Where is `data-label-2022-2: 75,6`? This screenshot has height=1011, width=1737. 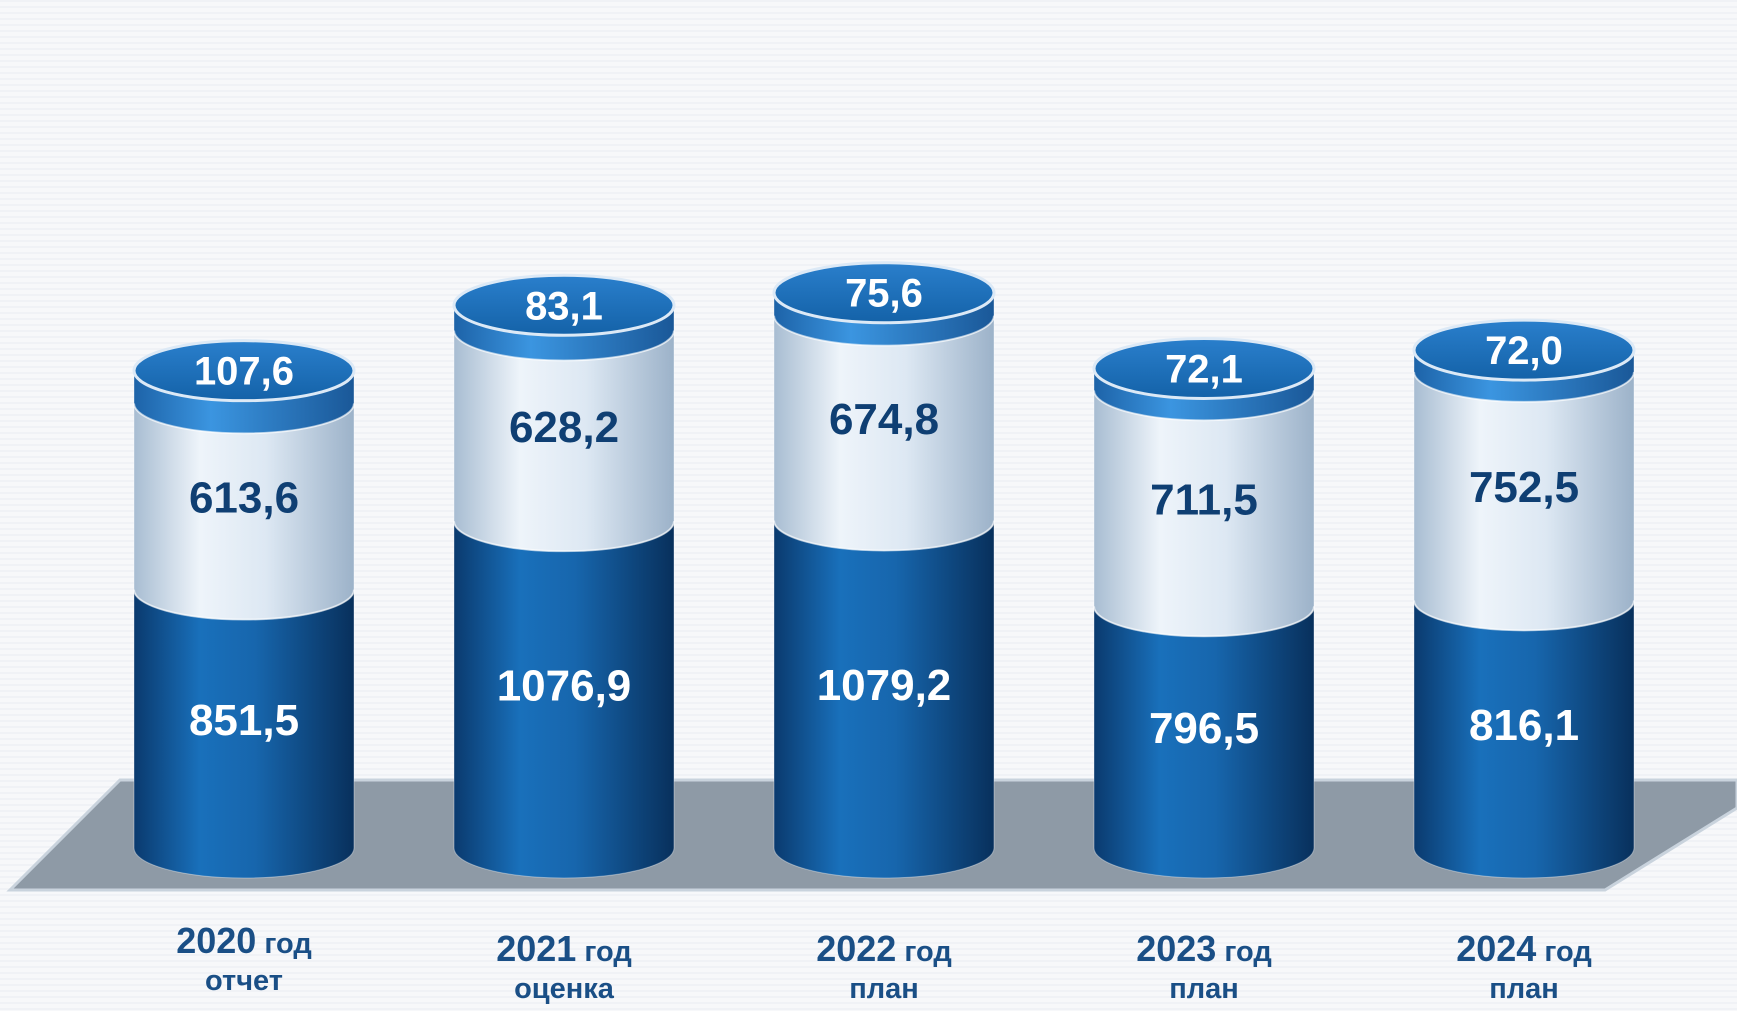
data-label-2022-2: 75,6 is located at coordinates (884, 294).